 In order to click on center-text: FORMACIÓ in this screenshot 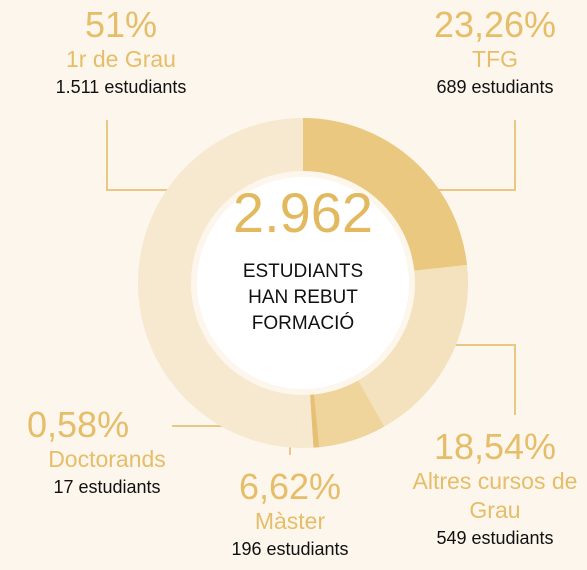, I will do `click(303, 323)`.